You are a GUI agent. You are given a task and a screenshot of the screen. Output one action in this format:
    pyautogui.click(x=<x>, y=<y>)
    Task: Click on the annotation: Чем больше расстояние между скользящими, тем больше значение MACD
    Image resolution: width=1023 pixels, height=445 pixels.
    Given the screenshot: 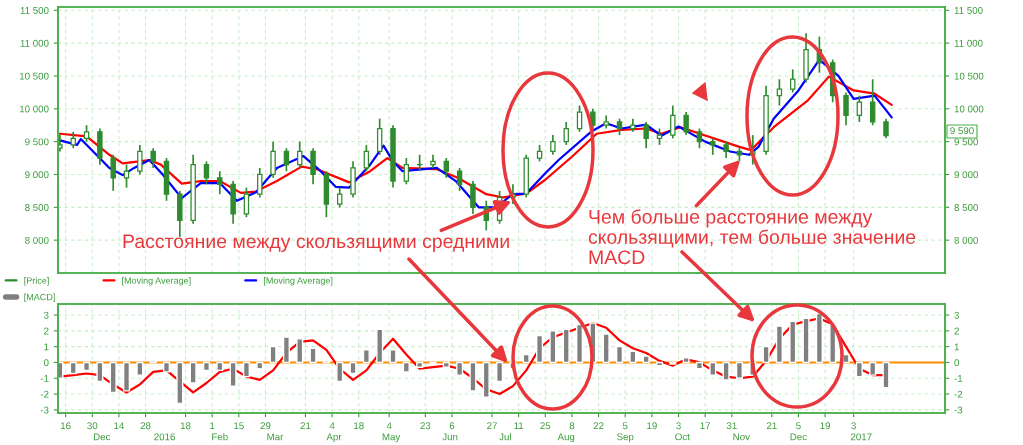 What is the action you would take?
    pyautogui.click(x=752, y=237)
    